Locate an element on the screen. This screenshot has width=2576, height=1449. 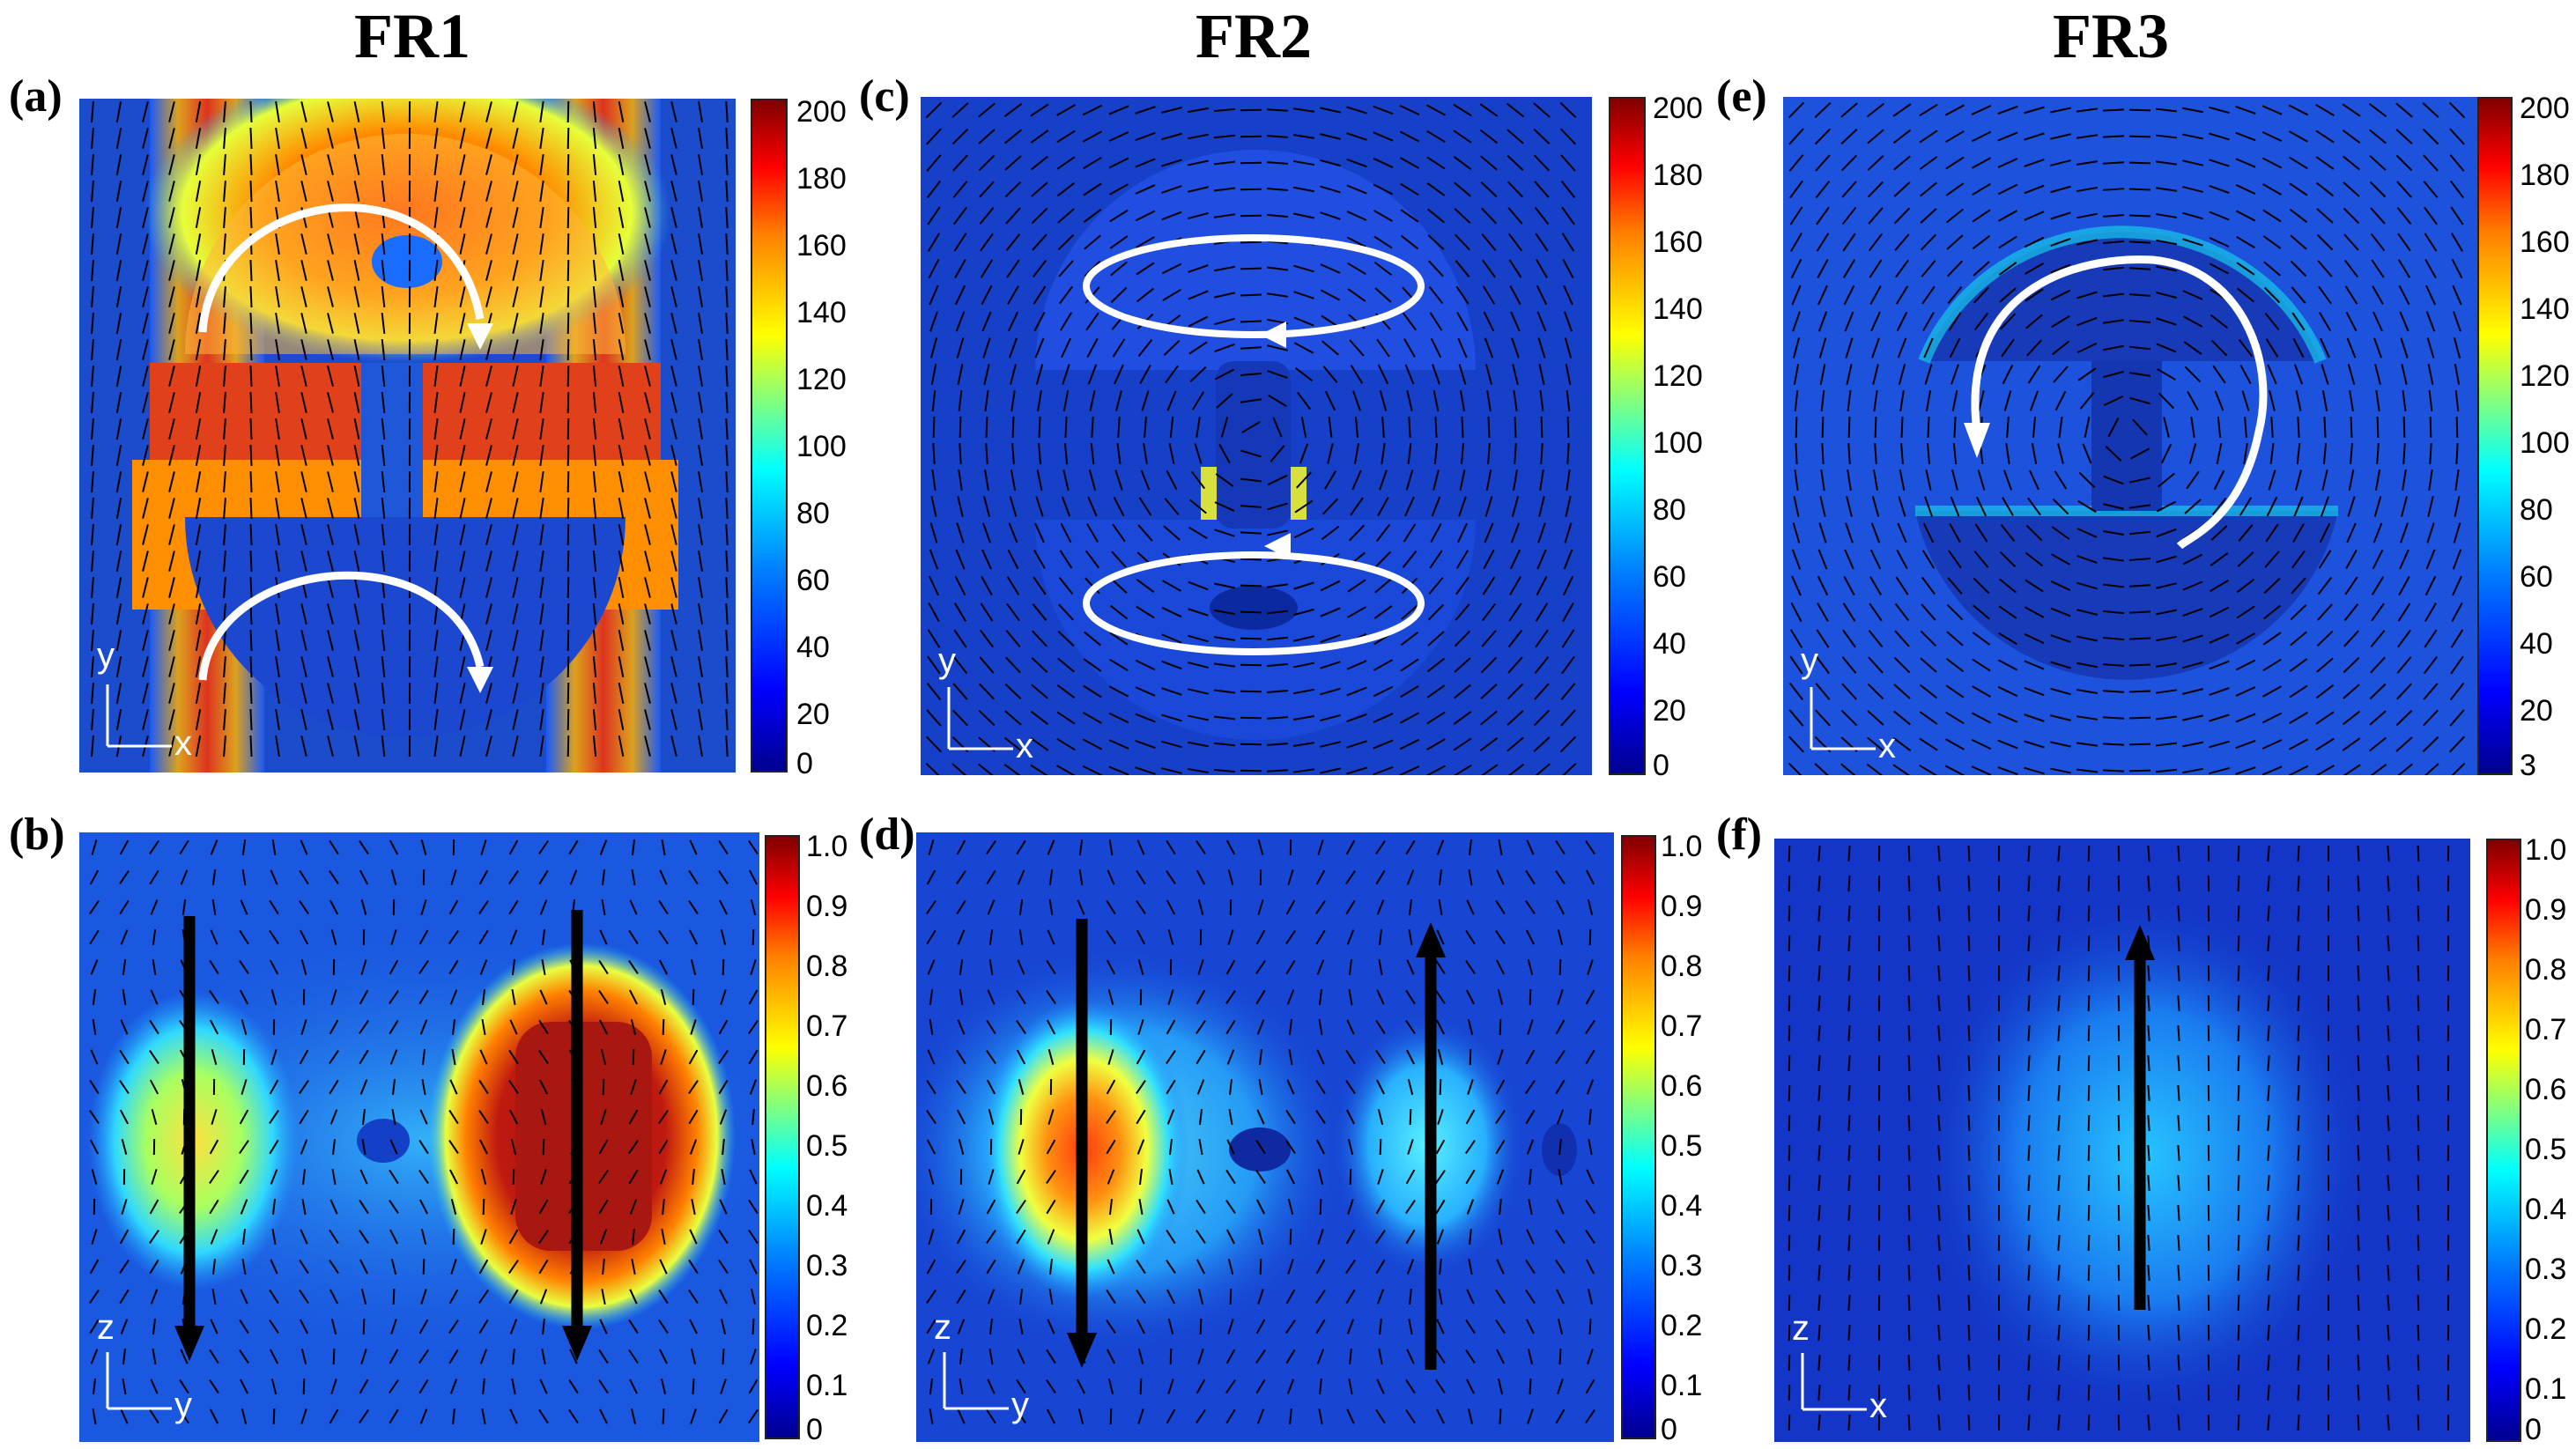
panel-c-white-arrowhead-lower is located at coordinates (1278, 546).